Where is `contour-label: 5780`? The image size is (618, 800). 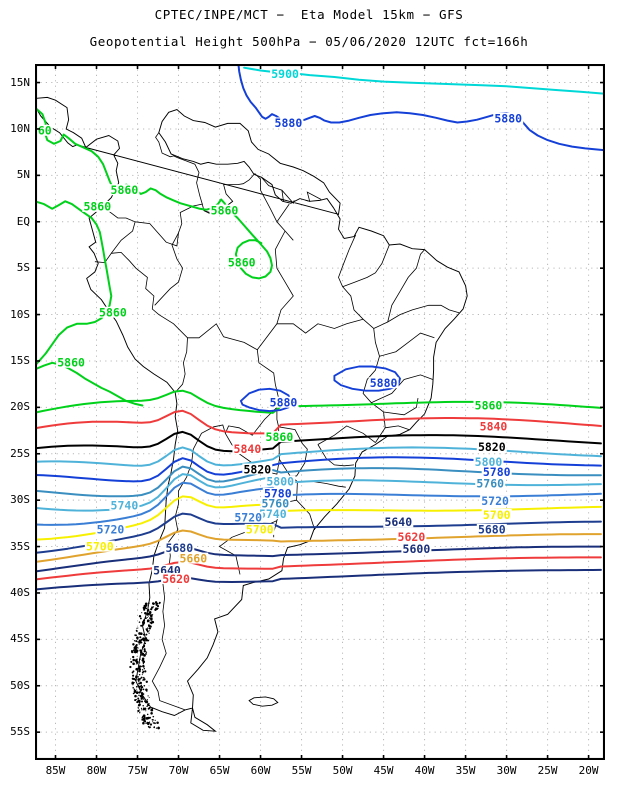 contour-label: 5780 is located at coordinates (278, 494).